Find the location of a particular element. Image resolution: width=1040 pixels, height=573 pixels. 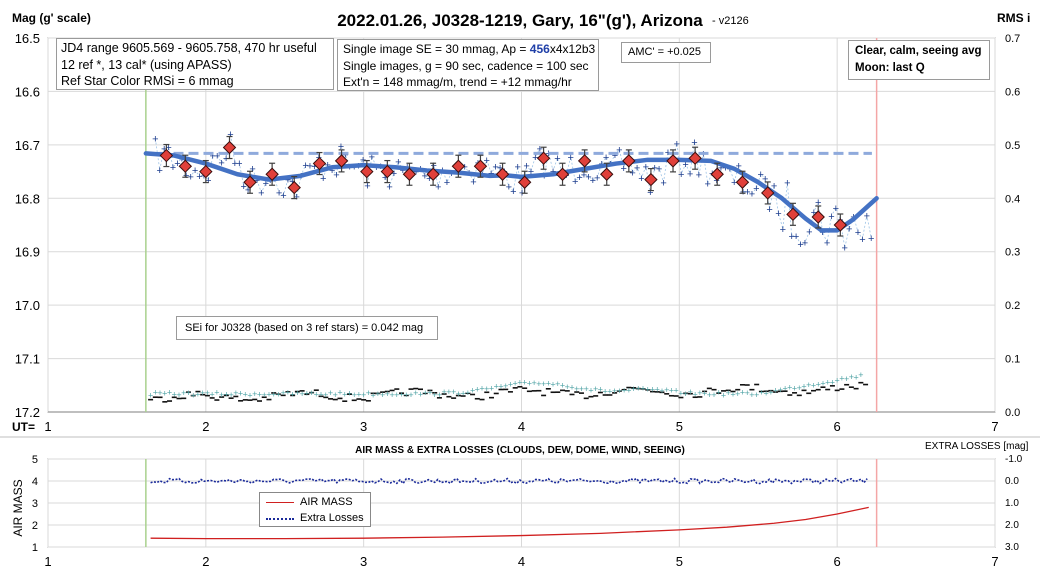

x-axis-label: UT= is located at coordinates (23, 427).